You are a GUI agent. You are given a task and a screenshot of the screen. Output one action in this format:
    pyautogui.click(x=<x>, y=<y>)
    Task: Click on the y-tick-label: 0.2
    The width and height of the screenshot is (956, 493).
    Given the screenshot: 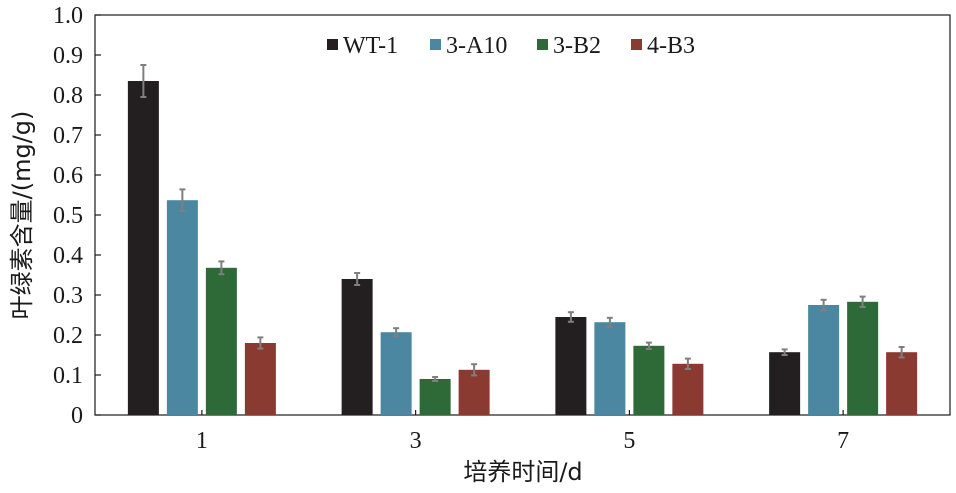 What is the action you would take?
    pyautogui.click(x=68, y=336)
    